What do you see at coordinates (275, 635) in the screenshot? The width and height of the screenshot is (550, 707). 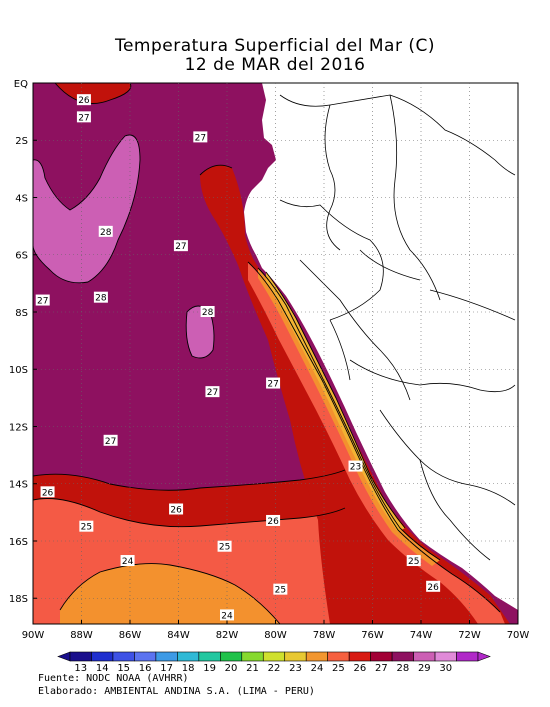 I see `longitude-tick: 80W` at bounding box center [275, 635].